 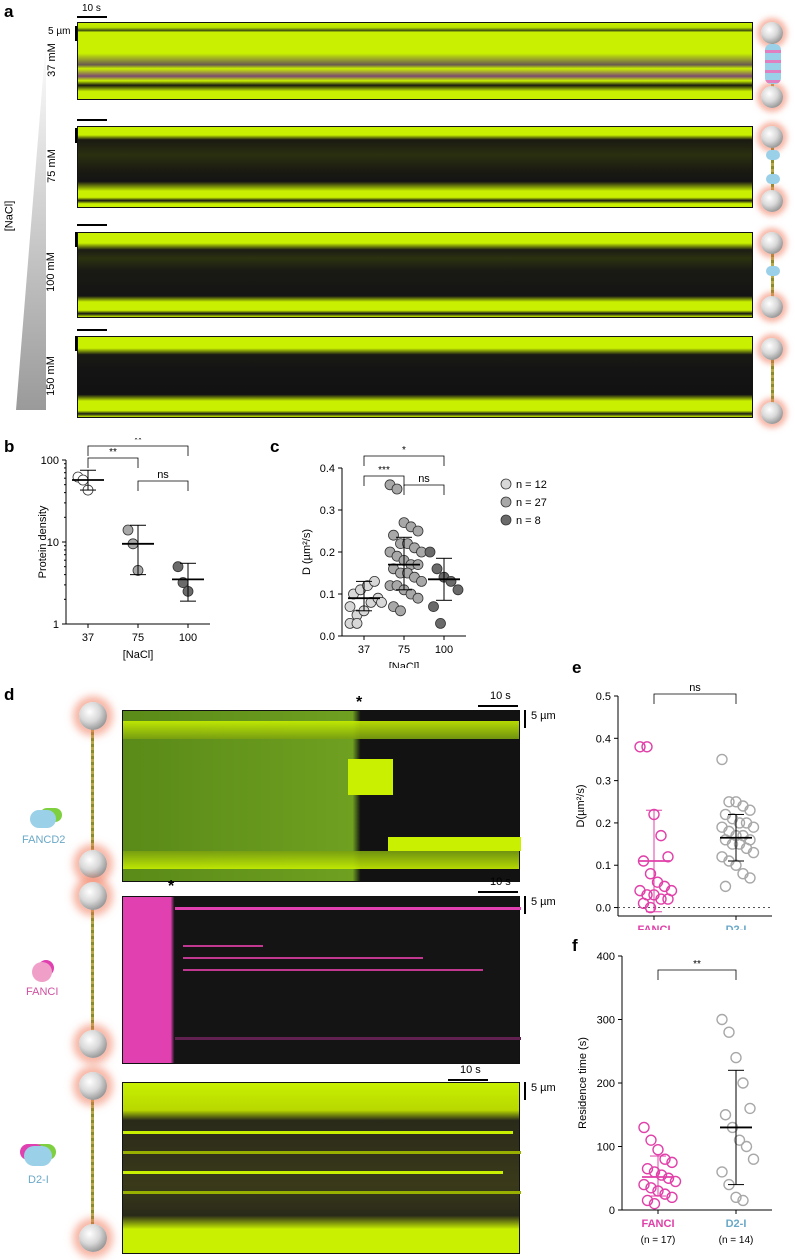 I want to click on kymograph-fanci, so click(x=321, y=980).